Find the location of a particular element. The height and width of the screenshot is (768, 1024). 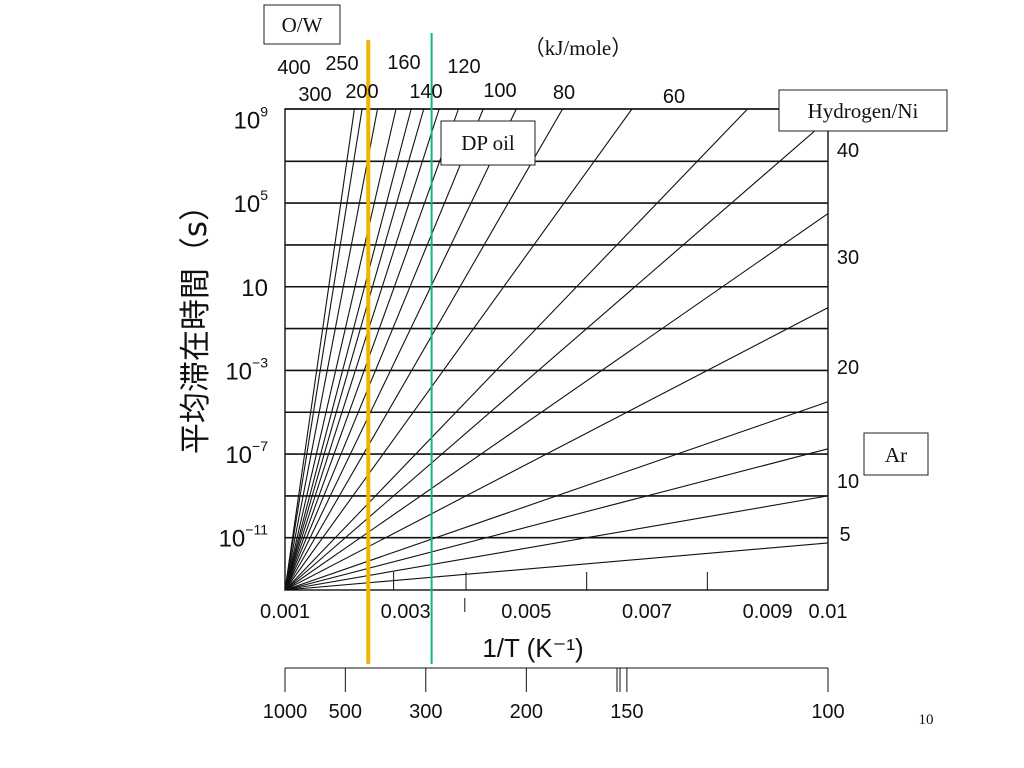

y-axis-label: 平均滞在時間（s） is located at coordinates (196, 322).